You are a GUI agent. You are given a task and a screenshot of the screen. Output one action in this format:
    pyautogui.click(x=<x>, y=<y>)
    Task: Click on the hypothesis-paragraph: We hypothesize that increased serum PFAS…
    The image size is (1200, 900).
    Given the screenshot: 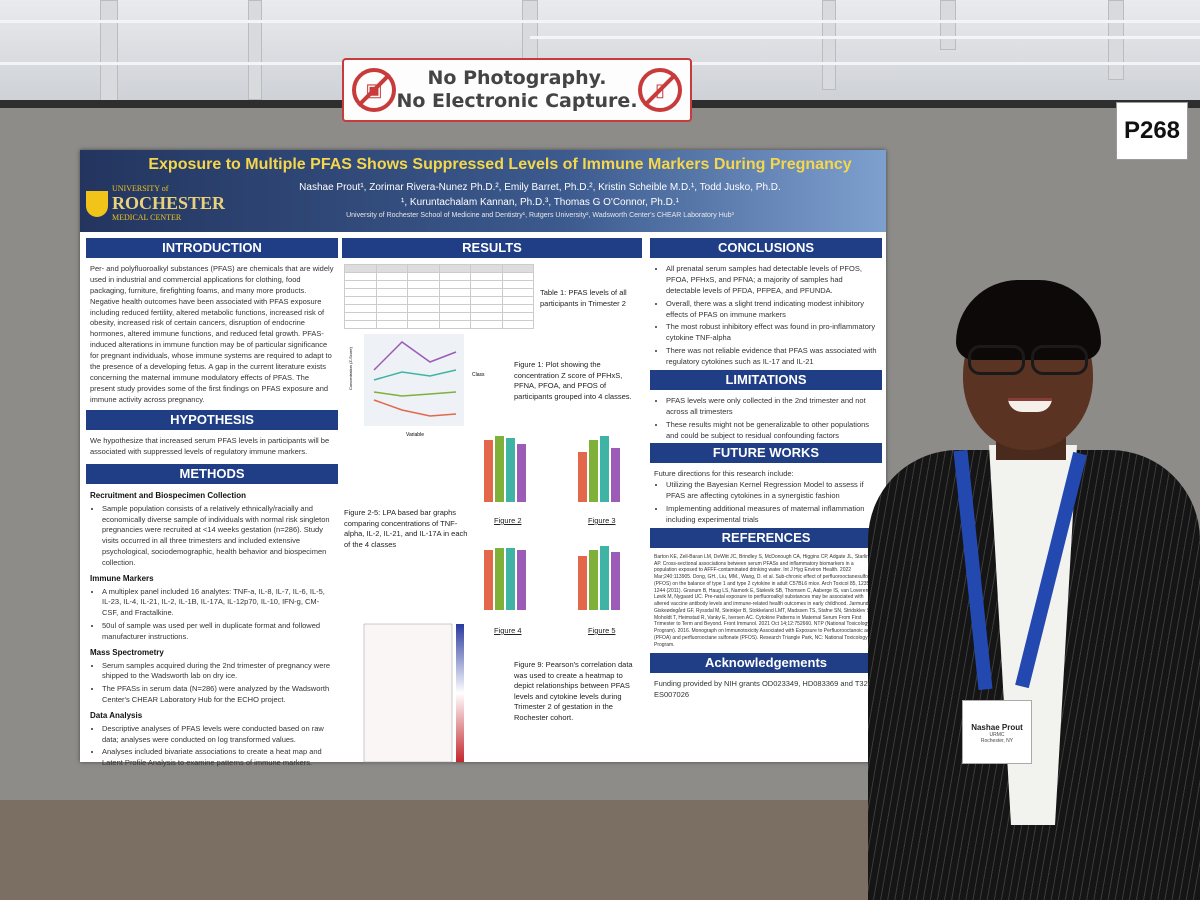 What is the action you would take?
    pyautogui.click(x=210, y=446)
    